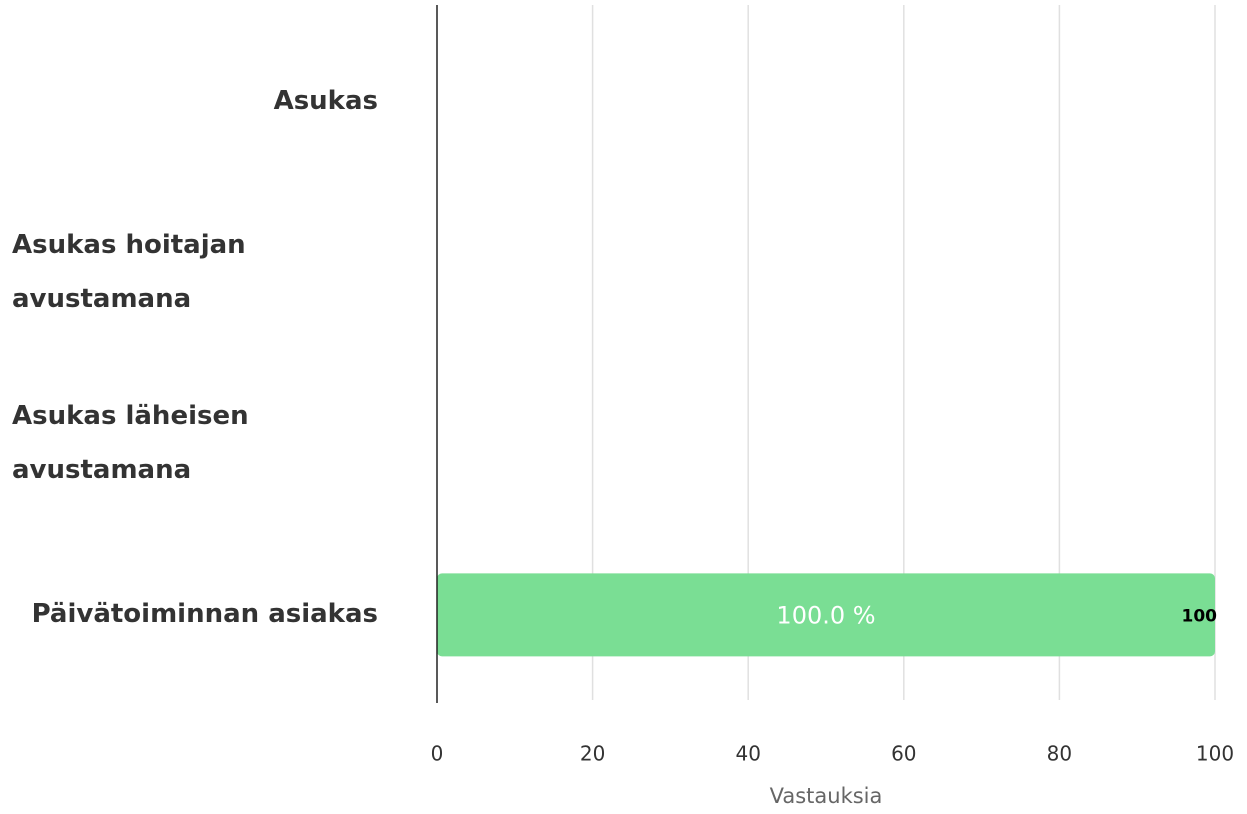  I want to click on category-label-box: Asukas, so click(195, 100).